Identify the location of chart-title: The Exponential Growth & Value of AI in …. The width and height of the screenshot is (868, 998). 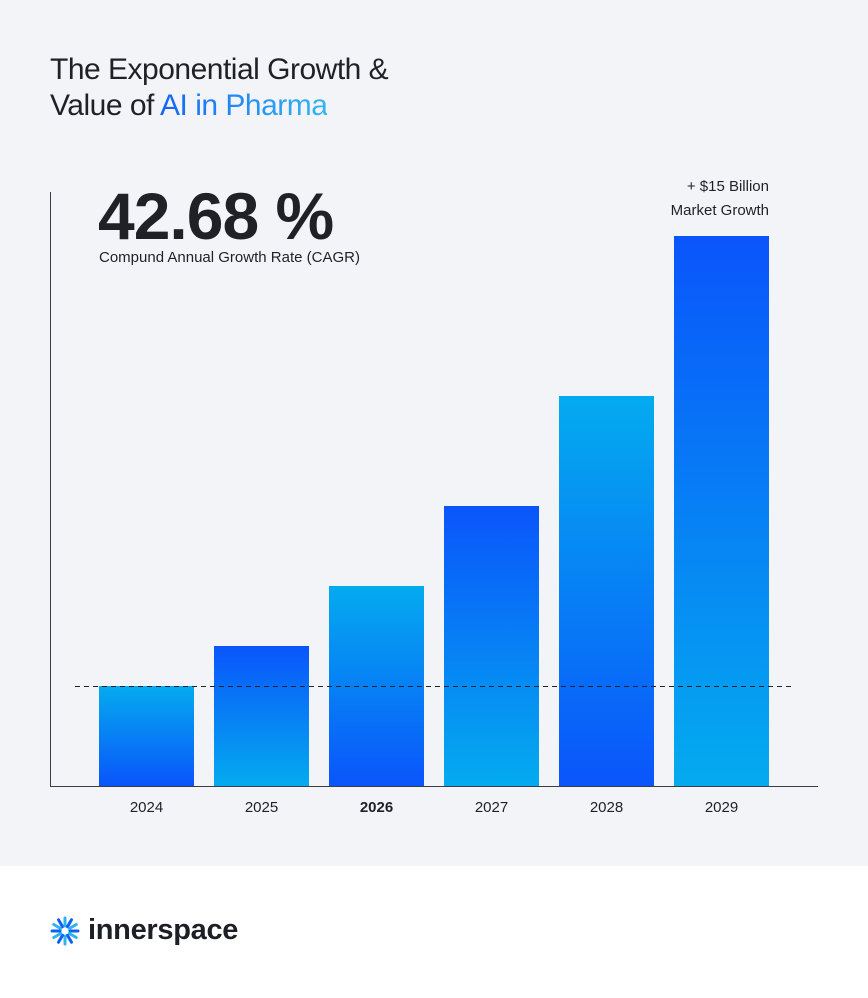
(219, 88).